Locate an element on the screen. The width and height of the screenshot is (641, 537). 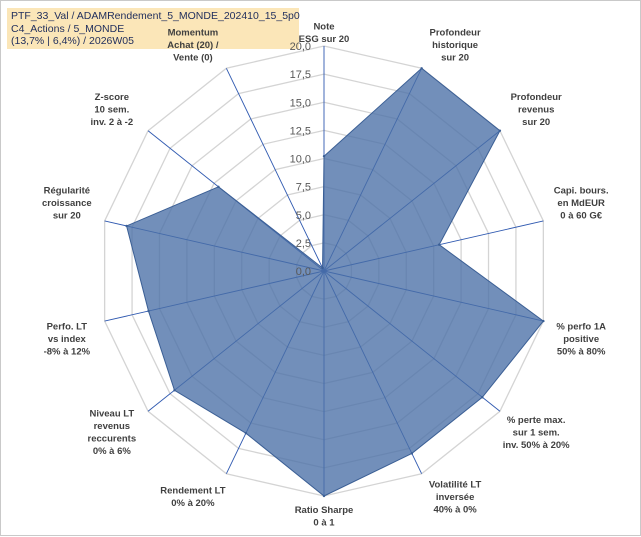
radar-tick-labels: 0,0 2,5 5,0 7,5 10,0 12,5 15,0 17,5 20,0 is located at coordinates (300, 159).